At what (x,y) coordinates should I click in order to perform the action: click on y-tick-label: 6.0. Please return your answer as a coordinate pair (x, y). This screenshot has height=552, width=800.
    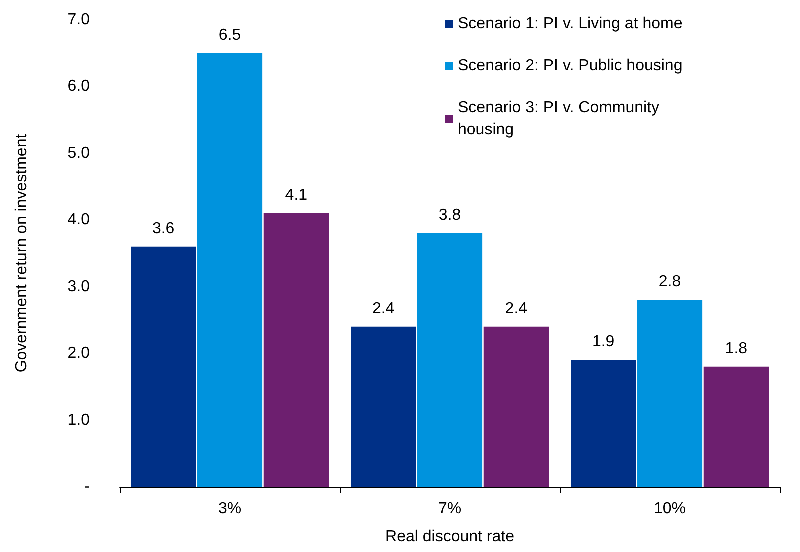
    Looking at the image, I should click on (79, 87).